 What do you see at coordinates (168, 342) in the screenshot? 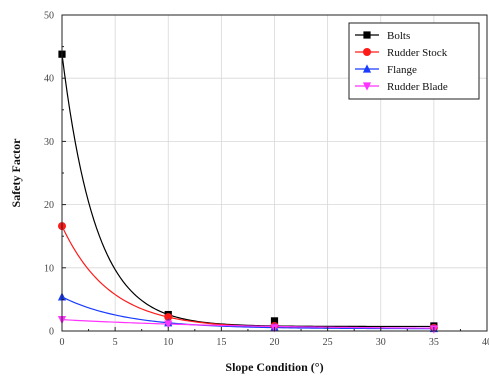
I see `x-tick-label: 10` at bounding box center [168, 342].